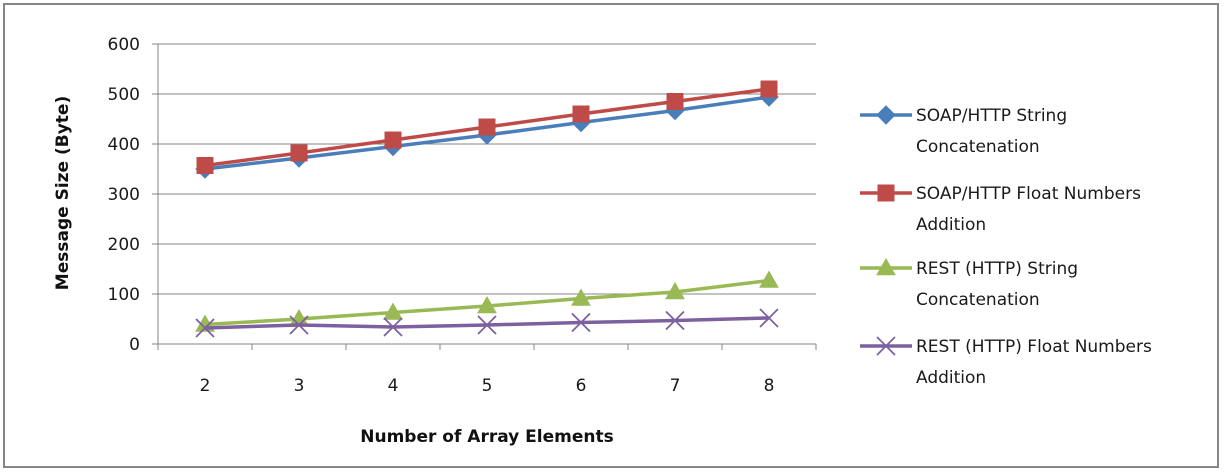 The image size is (1224, 473). I want to click on x-tick-label: 8, so click(769, 386).